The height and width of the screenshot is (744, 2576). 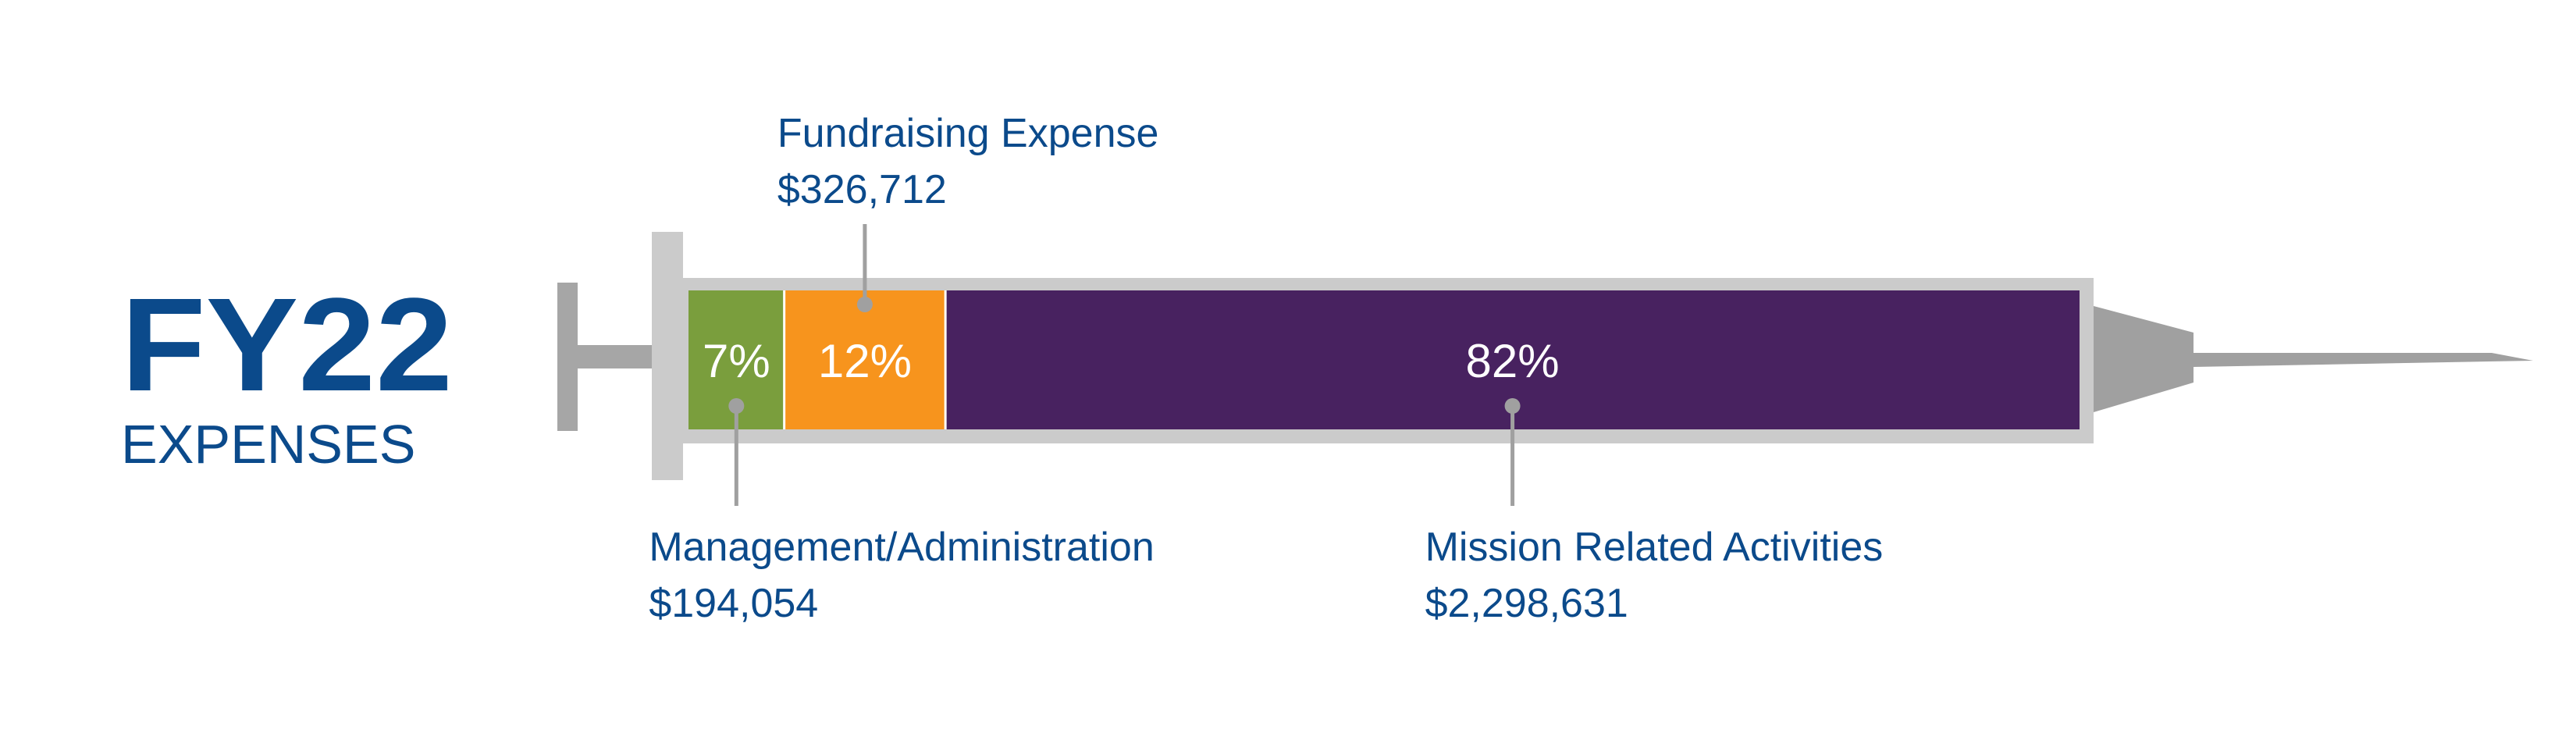 What do you see at coordinates (2144, 359) in the screenshot?
I see `syringe-hub` at bounding box center [2144, 359].